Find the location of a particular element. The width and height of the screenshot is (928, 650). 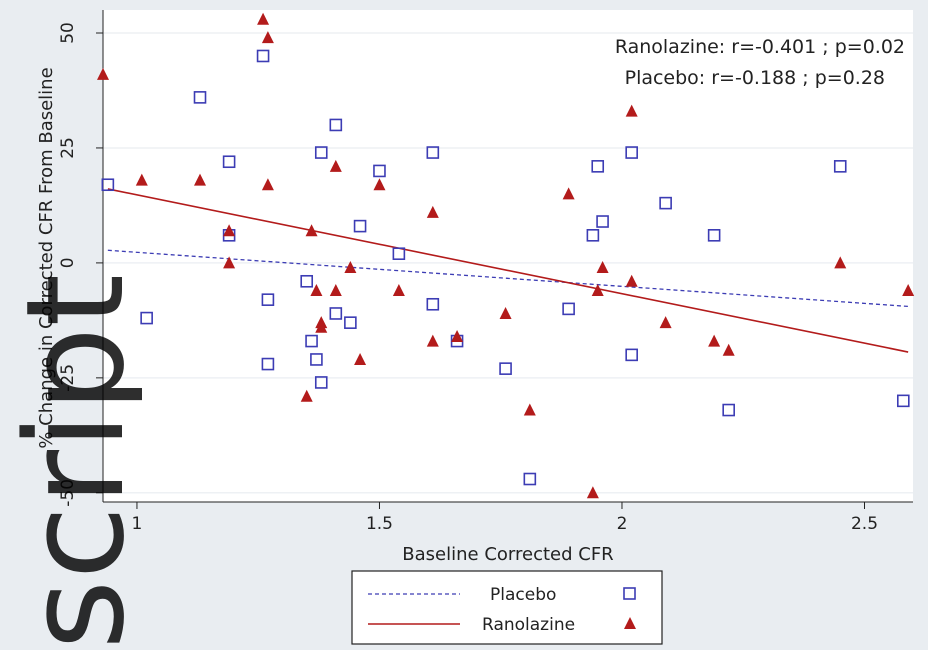

legend-ranolazine-marker is located at coordinates (630, 623).